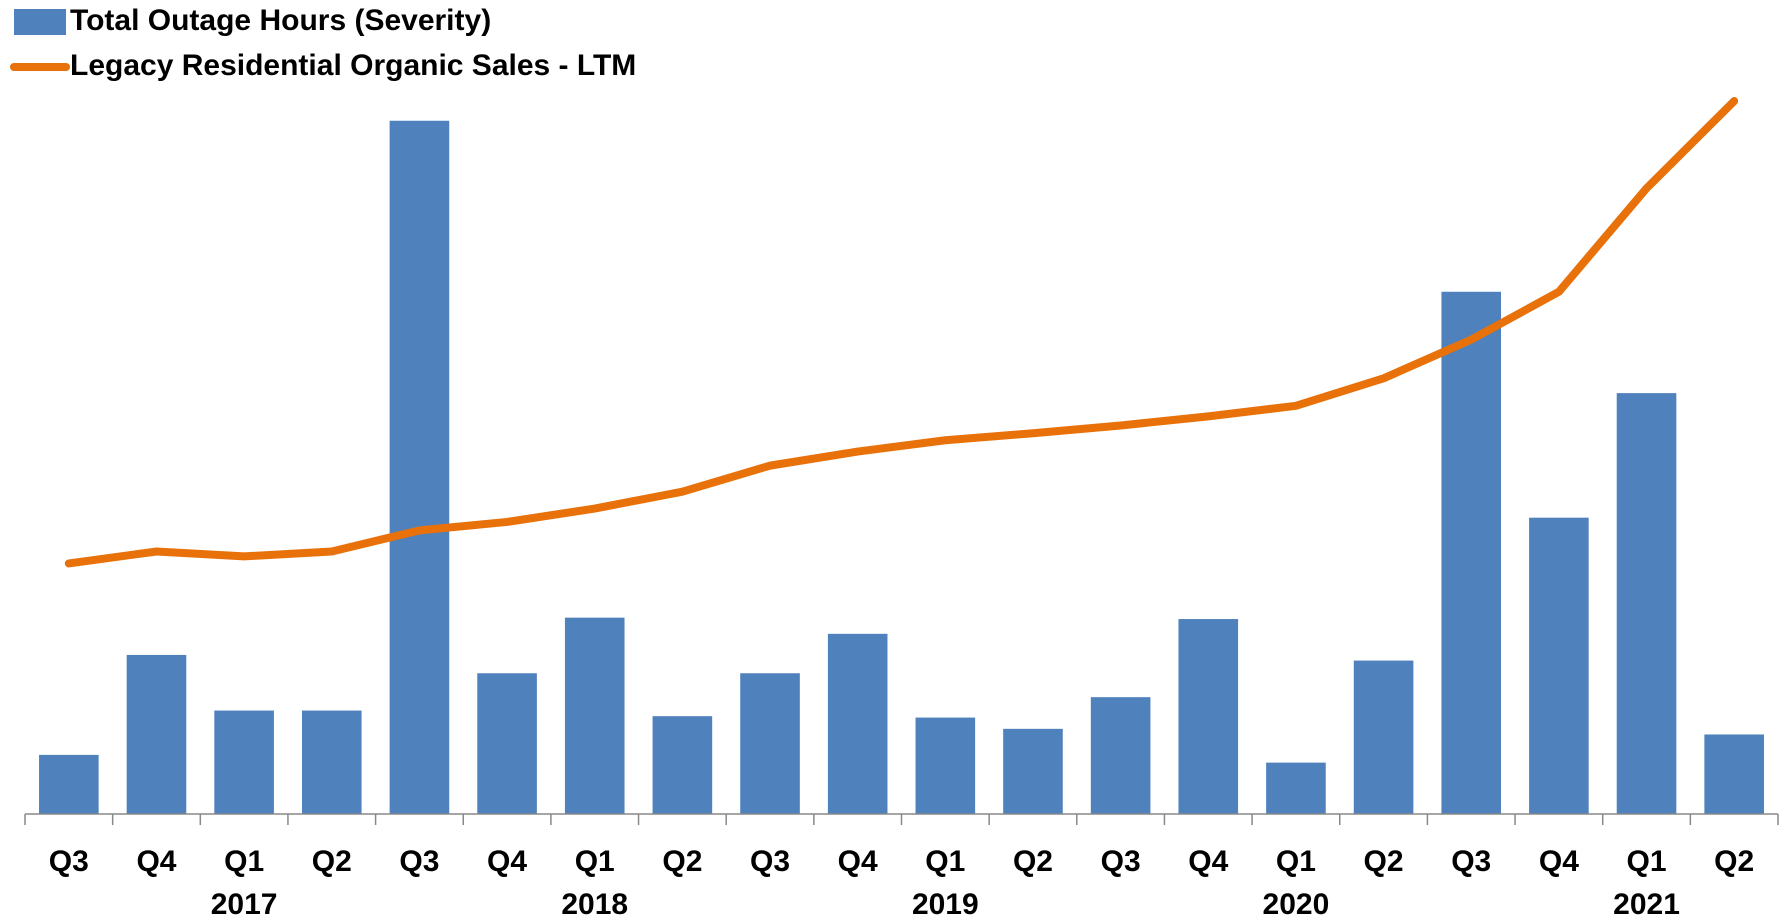 This screenshot has height=922, width=1780. Describe the element at coordinates (280, 20) in the screenshot. I see `legend-label: Total Outage Hours (Severity)` at that location.